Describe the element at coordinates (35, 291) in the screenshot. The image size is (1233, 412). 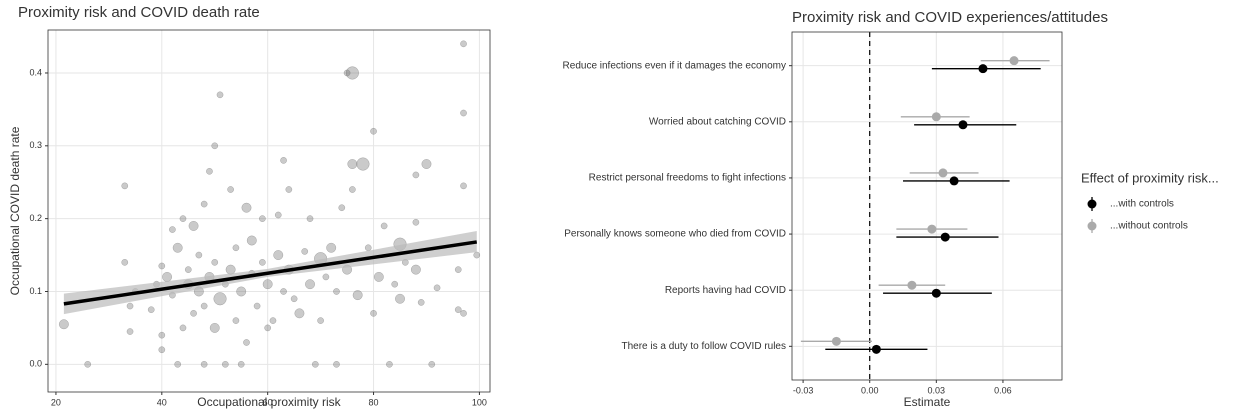
I see `y-tick-label: 0.1` at that location.